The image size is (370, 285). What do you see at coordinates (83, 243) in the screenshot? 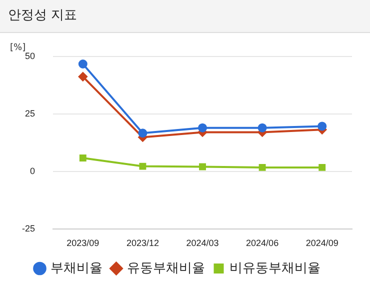
I see `x-tick-label: 2023/09` at bounding box center [83, 243].